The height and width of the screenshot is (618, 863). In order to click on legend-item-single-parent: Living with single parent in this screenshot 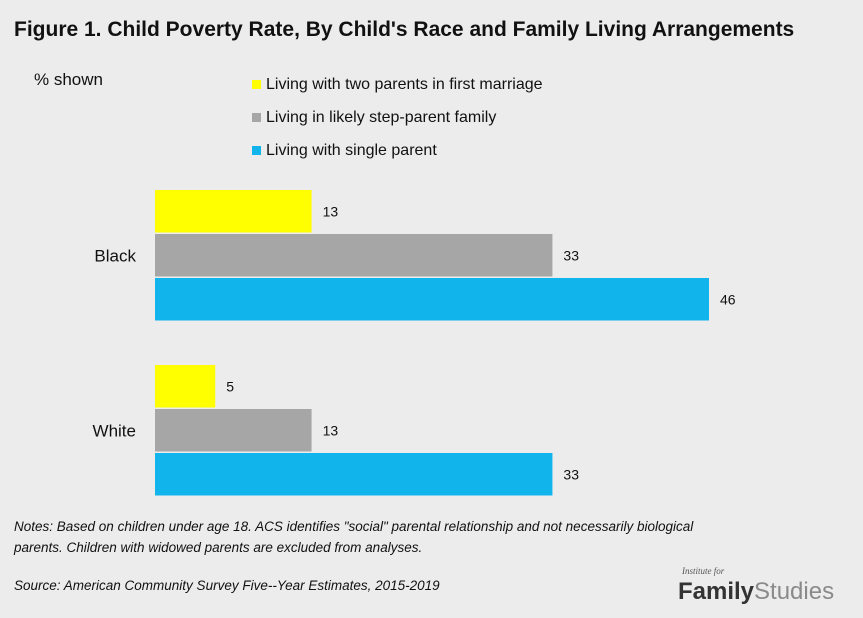, I will do `click(397, 150)`.